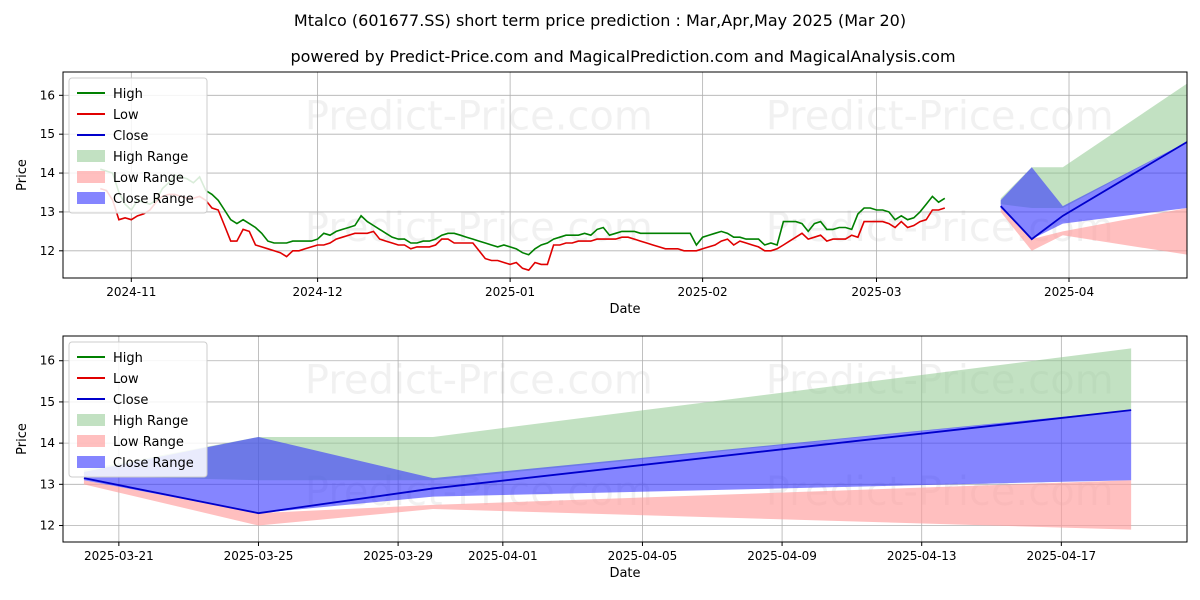  I want to click on x-tick-label: 2025-02, so click(703, 292).